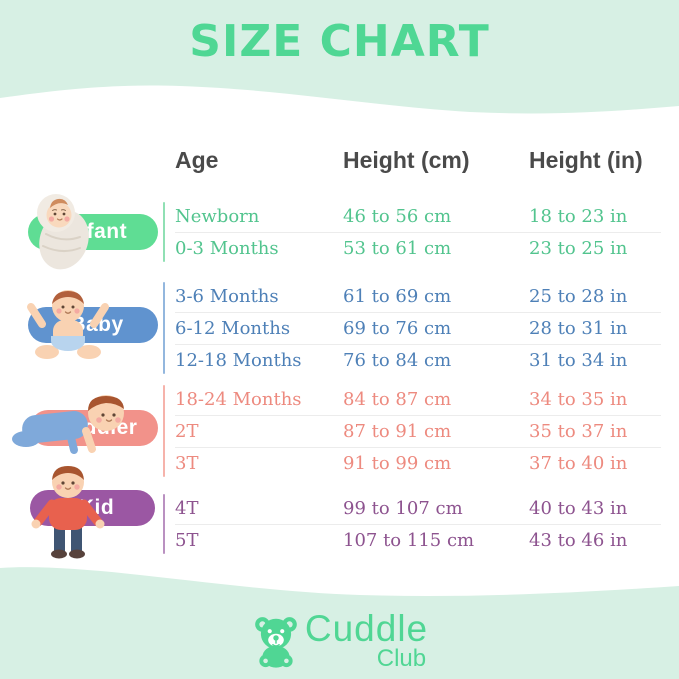 The height and width of the screenshot is (679, 679). I want to click on height-in-cell: 35 to 37 in, so click(578, 431).